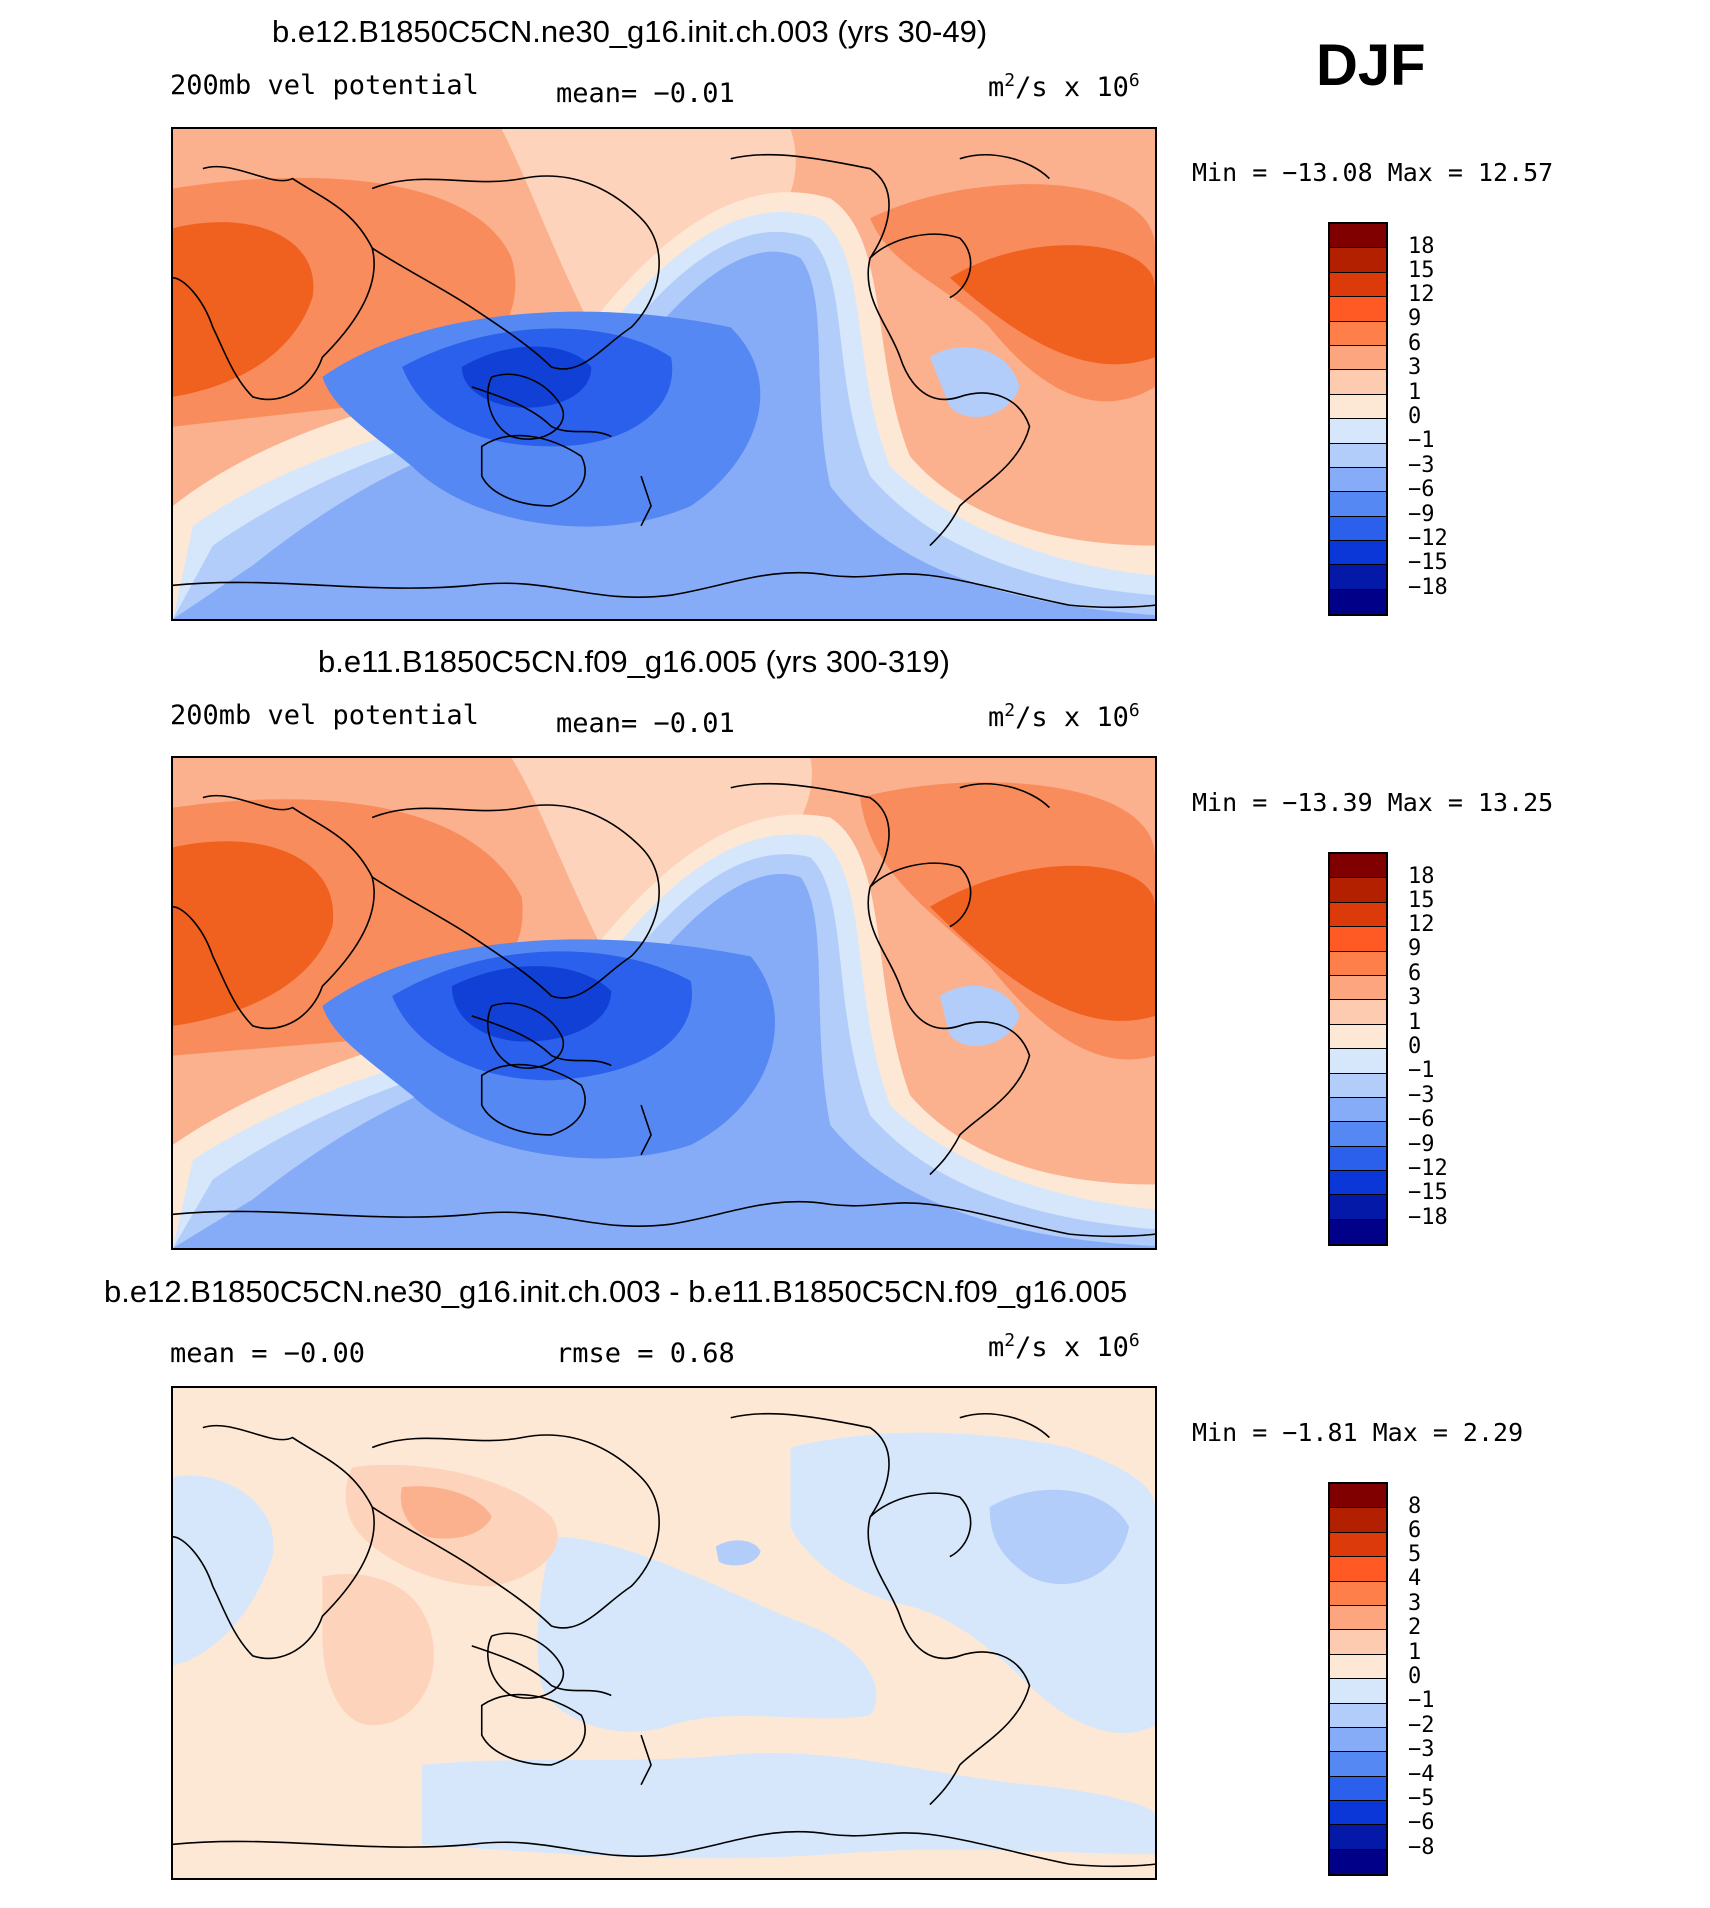 The height and width of the screenshot is (1908, 1710). I want to click on panel2-minmax: Min = −13.39 Max = 13.25, so click(1373, 802).